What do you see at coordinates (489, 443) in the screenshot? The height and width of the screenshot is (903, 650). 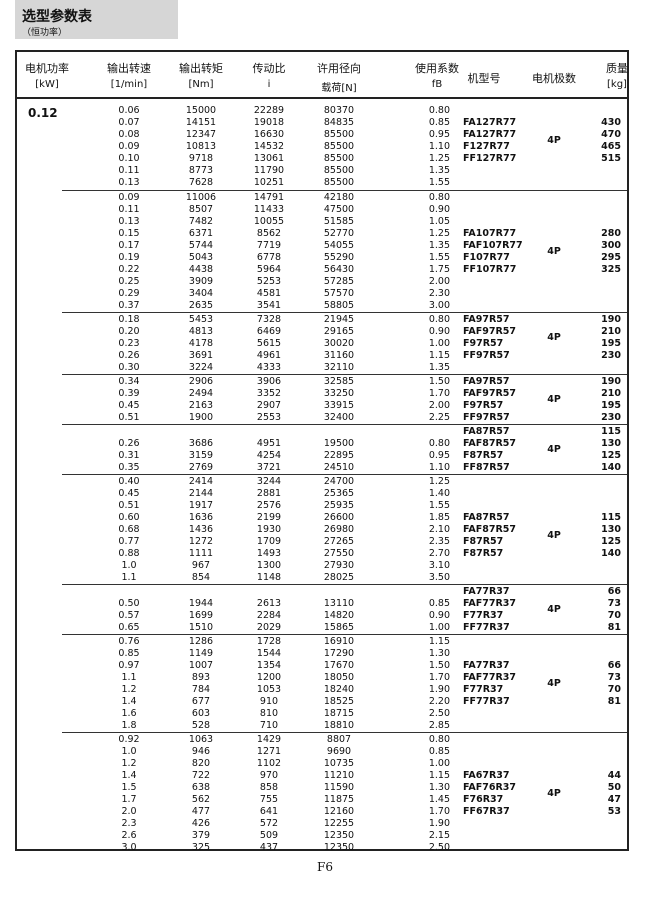 I see `model-cell: FAF87R57` at bounding box center [489, 443].